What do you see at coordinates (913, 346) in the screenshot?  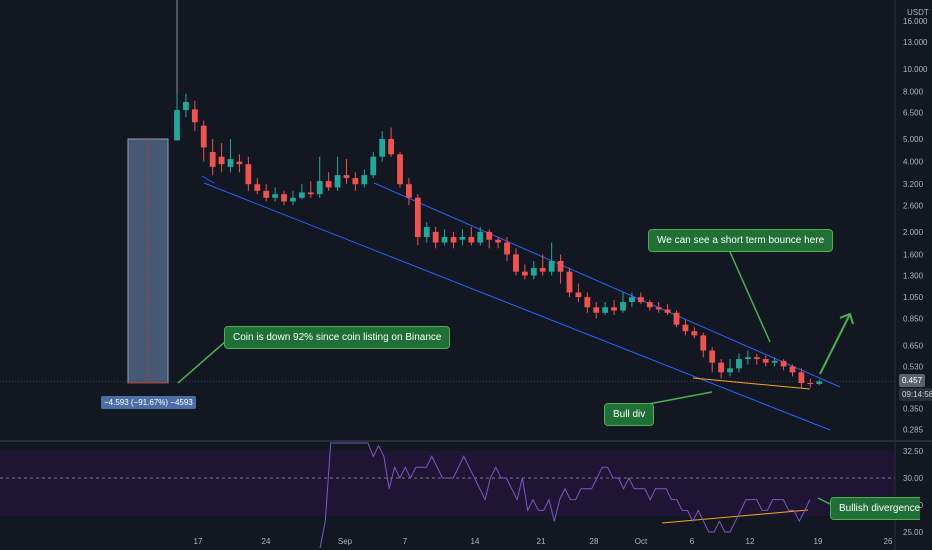 I see `y-tick-label: 0.650` at bounding box center [913, 346].